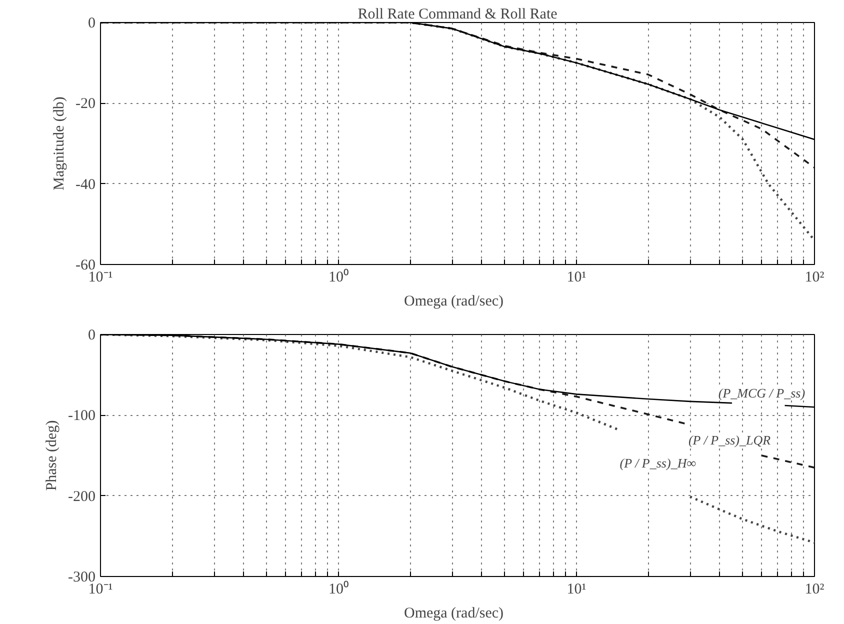  I want to click on y-tick-label: -100, so click(82, 416).